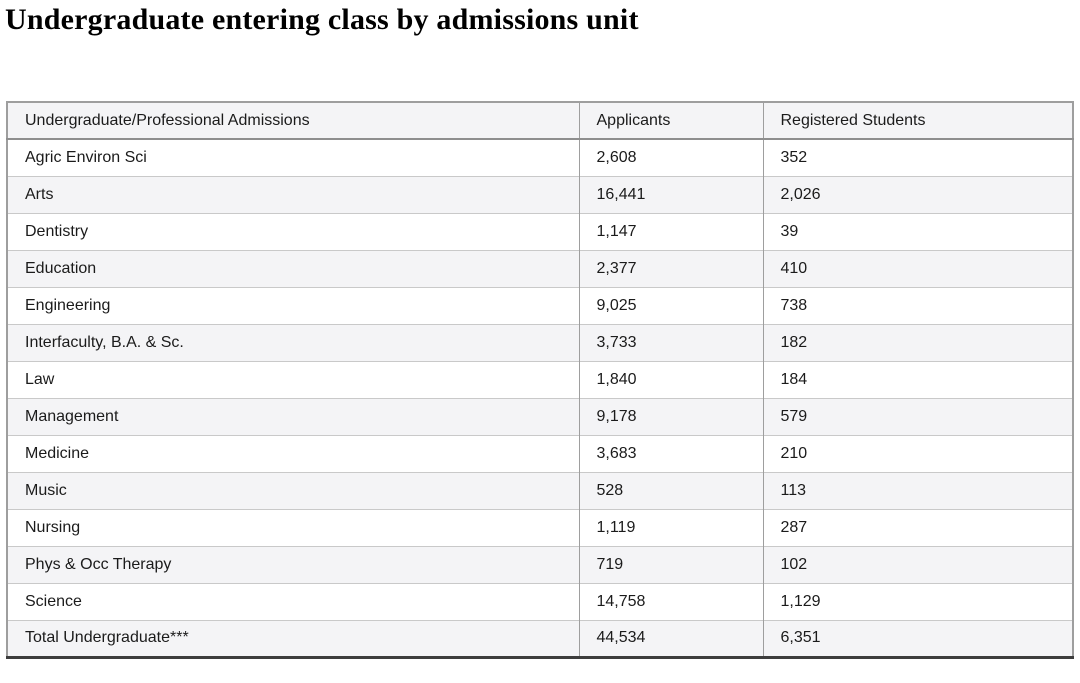 This screenshot has width=1080, height=683. I want to click on cell-admissions-unit: Science, so click(293, 601).